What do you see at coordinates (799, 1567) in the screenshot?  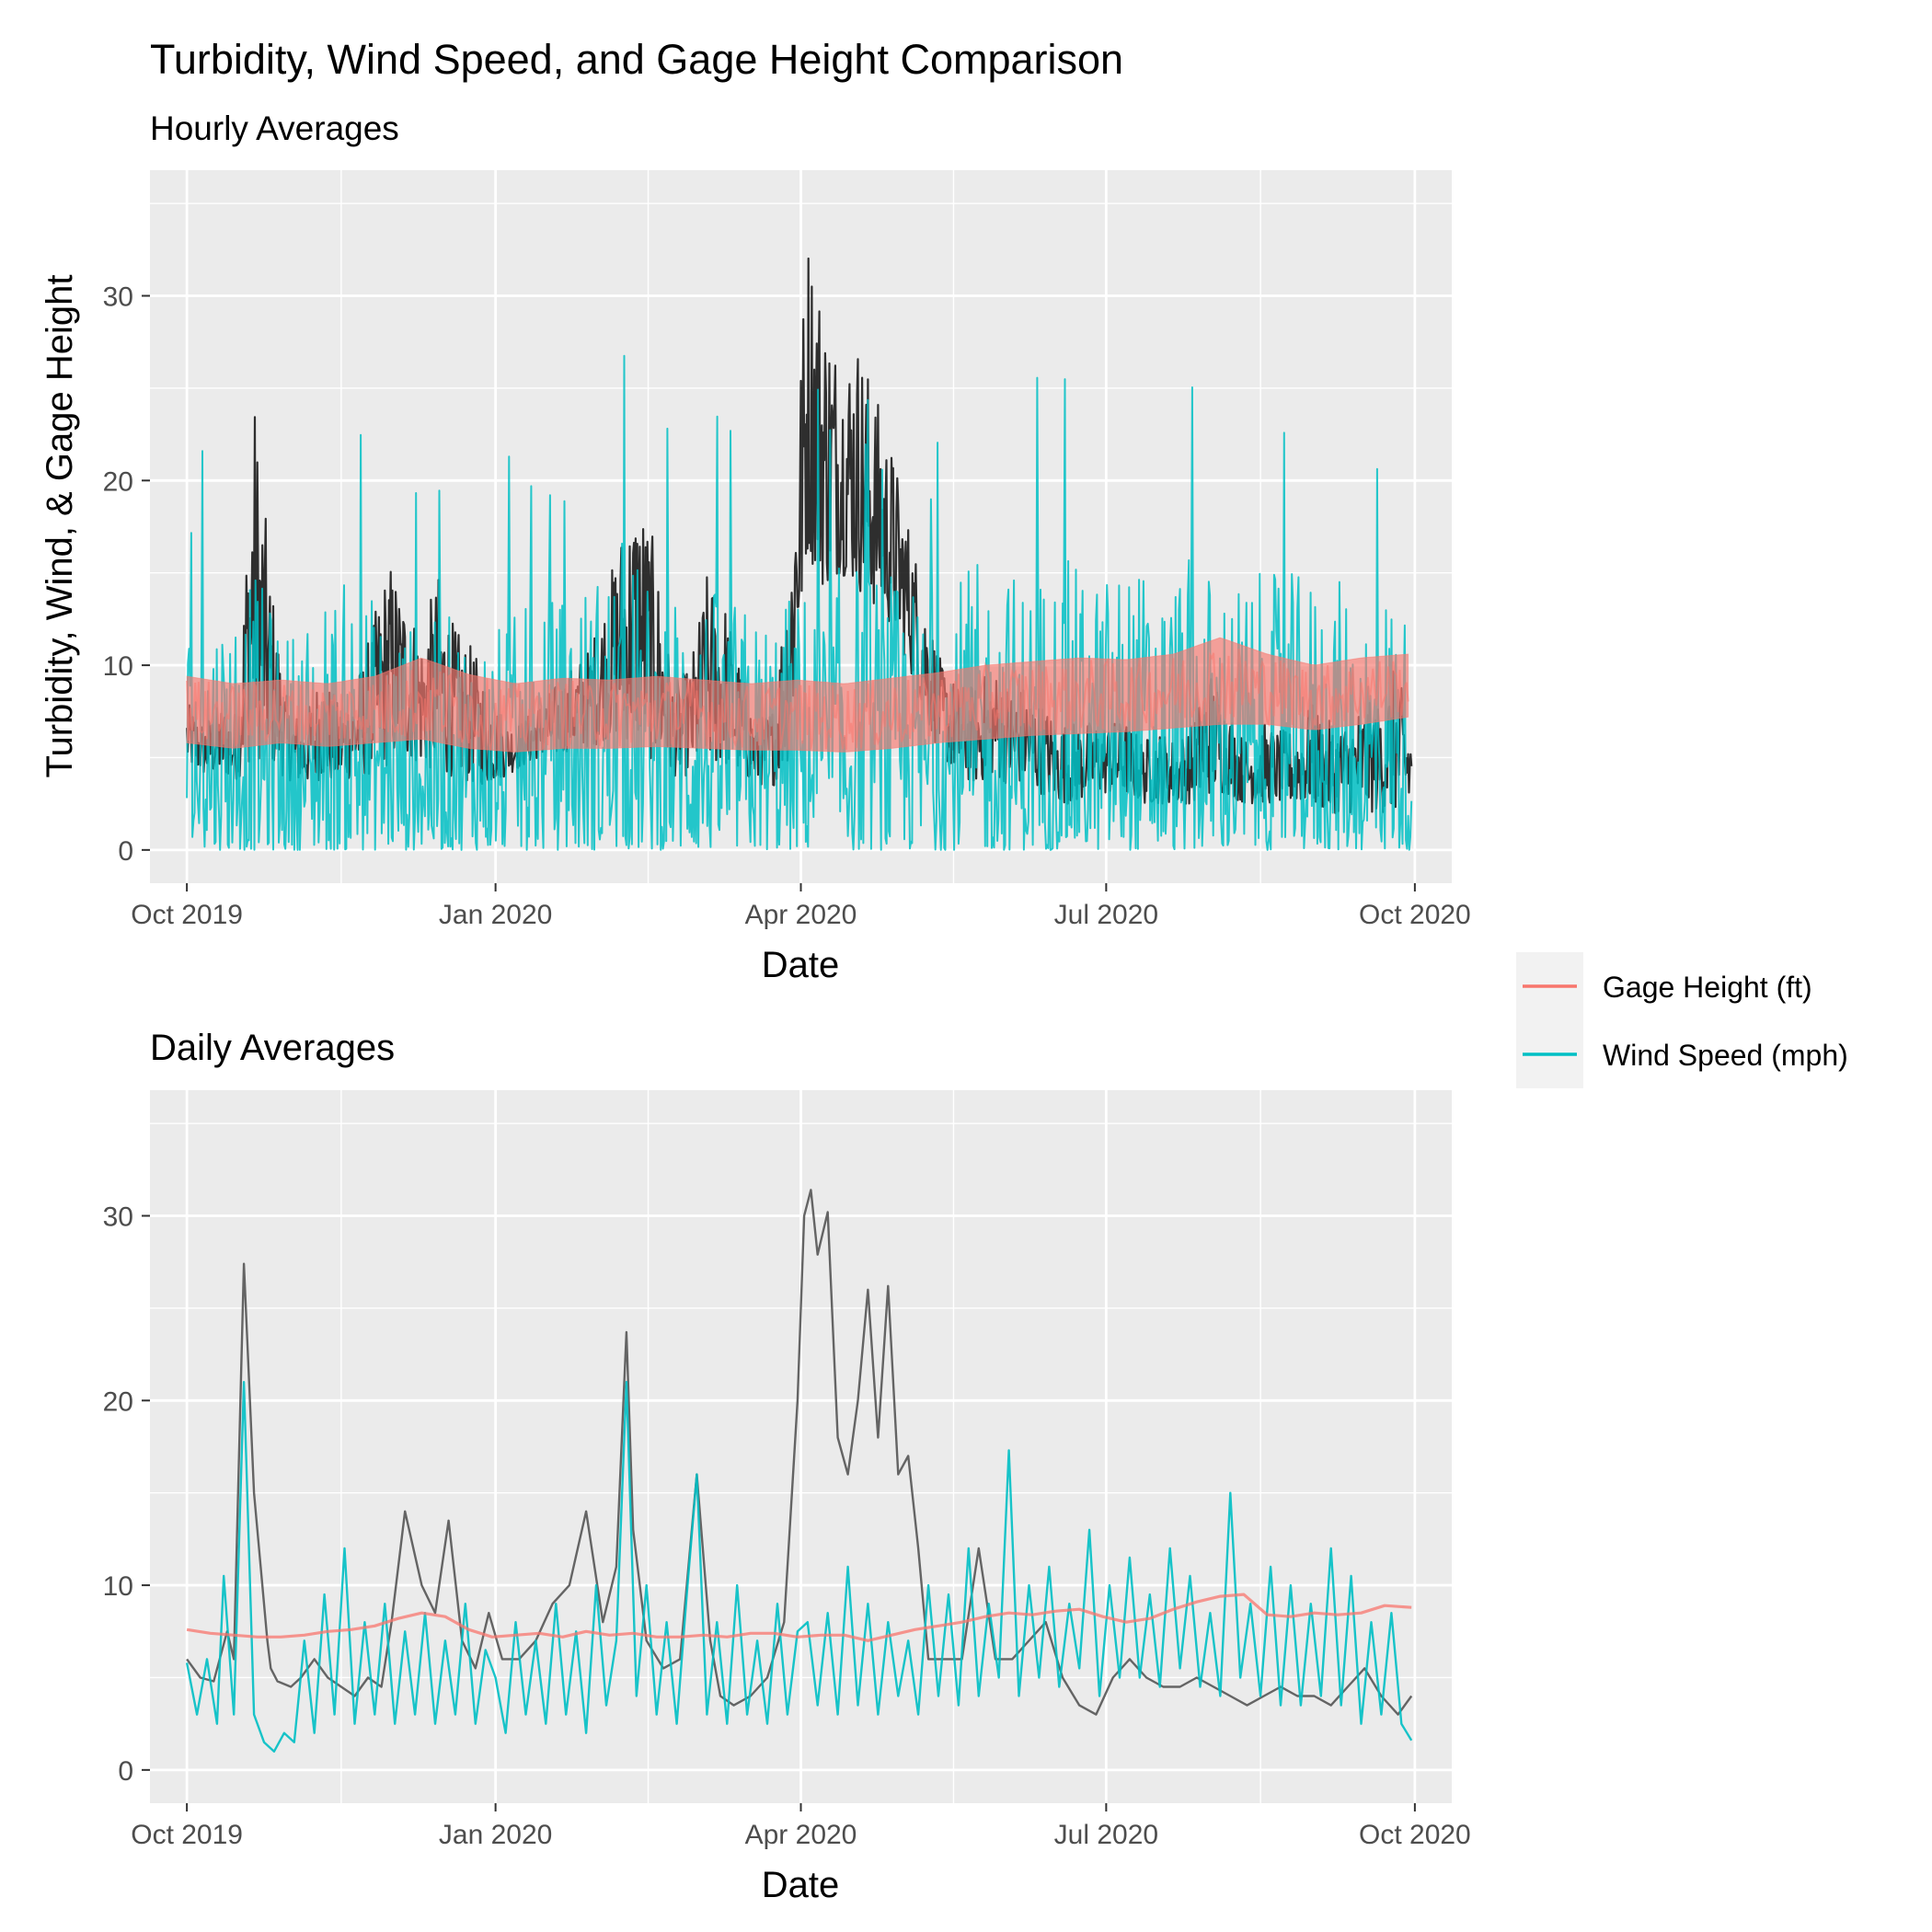 I see `series-wind-speed-mph-line` at bounding box center [799, 1567].